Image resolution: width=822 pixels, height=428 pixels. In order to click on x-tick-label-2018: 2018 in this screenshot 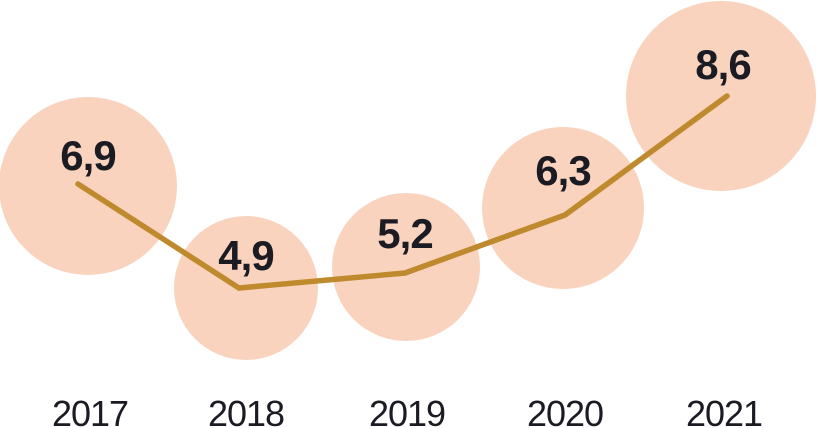, I will do `click(246, 410)`.